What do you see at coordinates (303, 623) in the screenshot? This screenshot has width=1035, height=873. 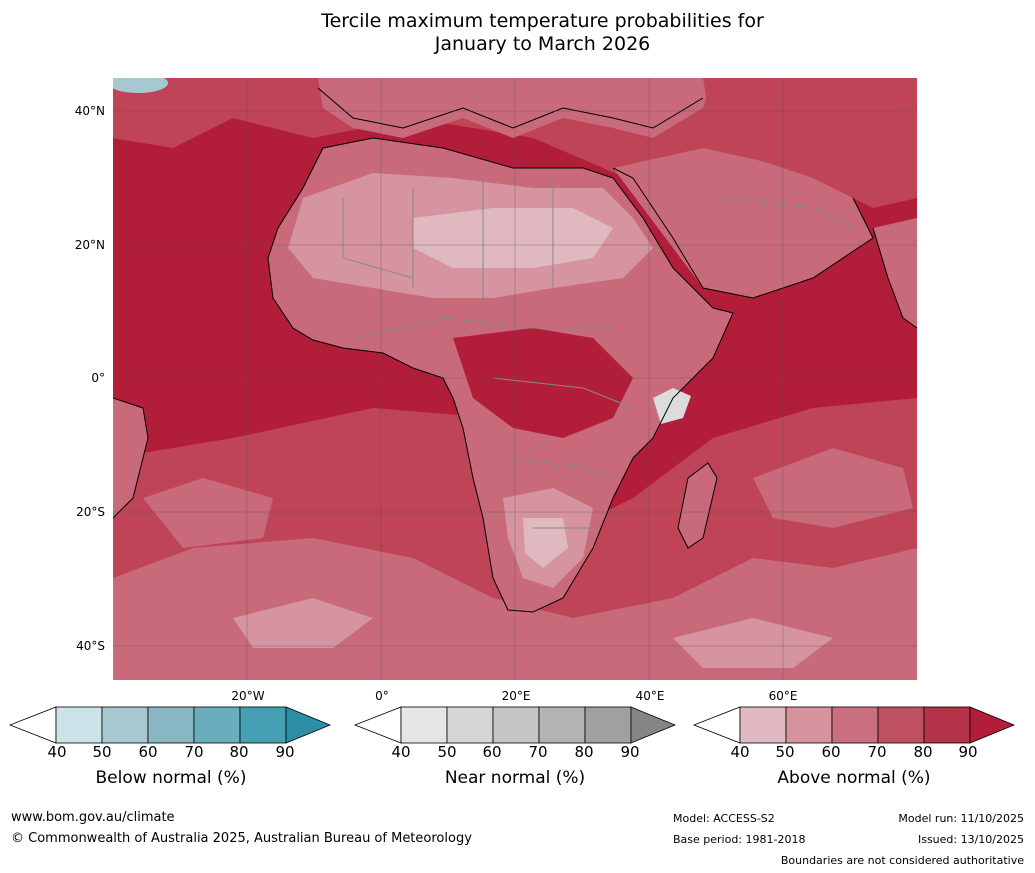 I see `ocean-patch-s2` at bounding box center [303, 623].